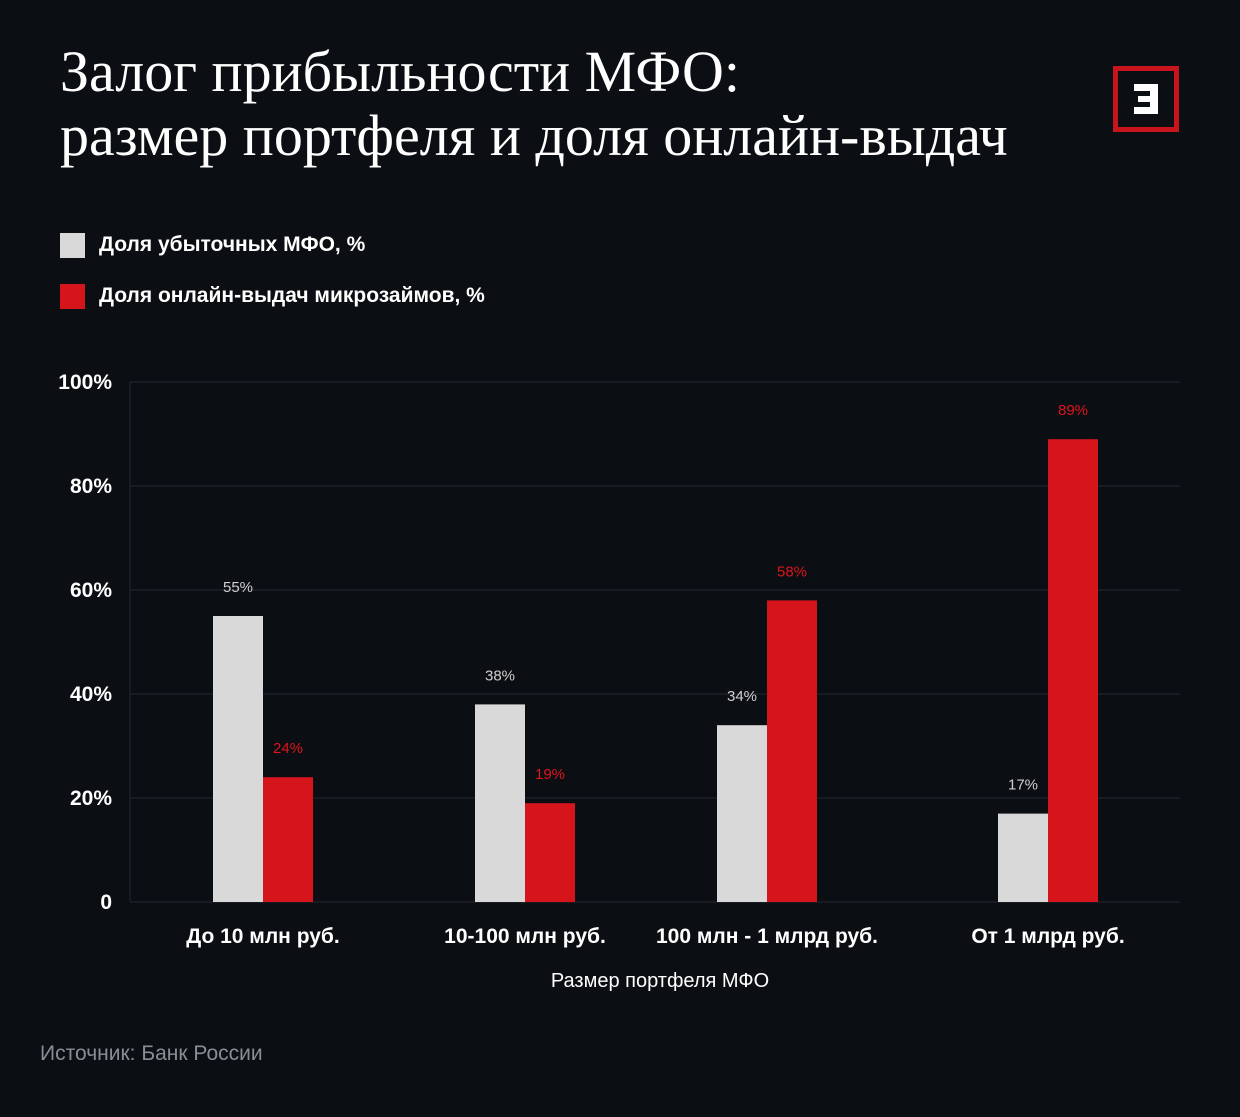  What do you see at coordinates (238, 587) in the screenshot?
I see `data-label: 55%` at bounding box center [238, 587].